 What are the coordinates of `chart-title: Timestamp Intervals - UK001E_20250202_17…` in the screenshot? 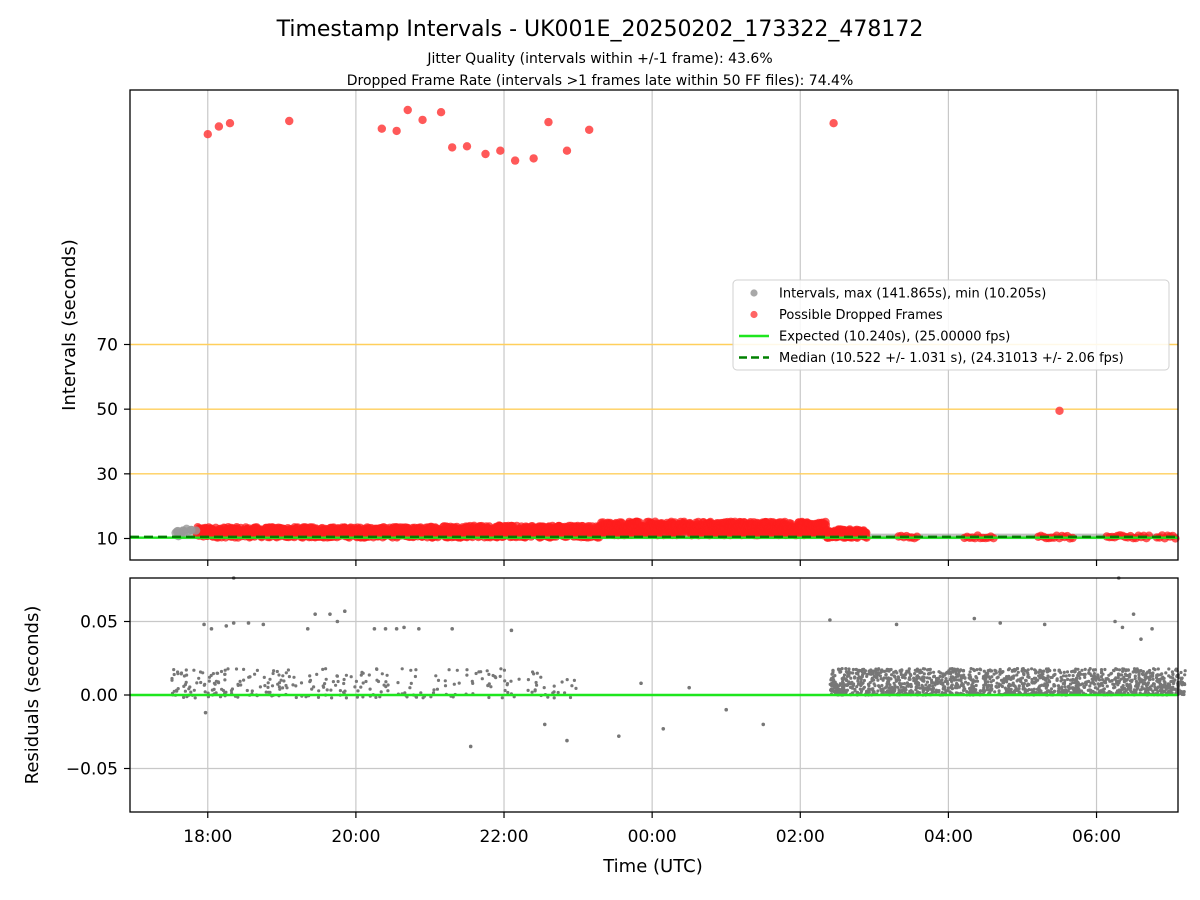 It's located at (600, 29).